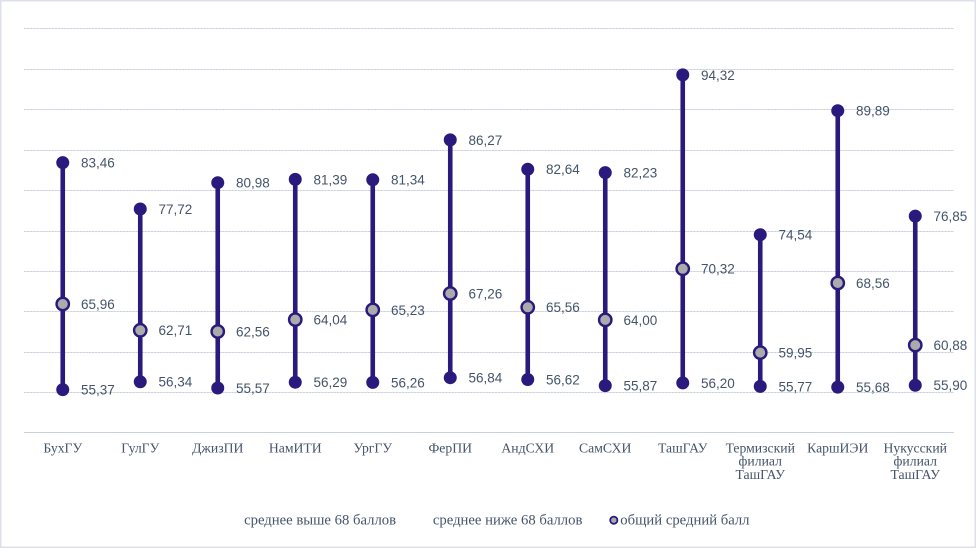 This screenshot has width=976, height=553. Describe the element at coordinates (485, 140) in the screenshot. I see `svg-text: 86,27` at that location.